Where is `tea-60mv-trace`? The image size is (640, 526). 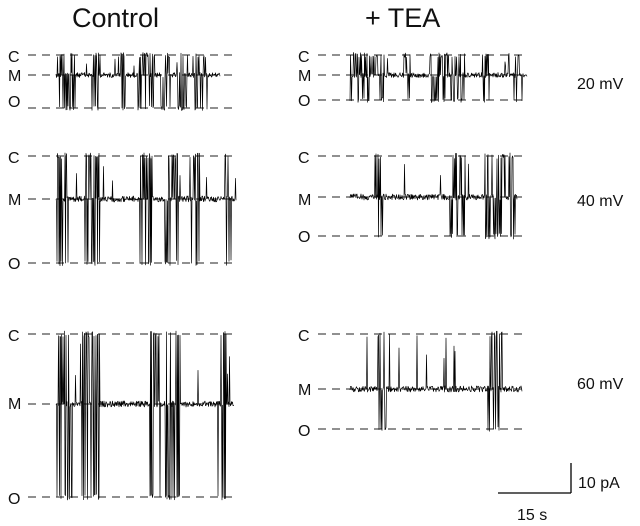 tea-60mv-trace is located at coordinates (436, 381).